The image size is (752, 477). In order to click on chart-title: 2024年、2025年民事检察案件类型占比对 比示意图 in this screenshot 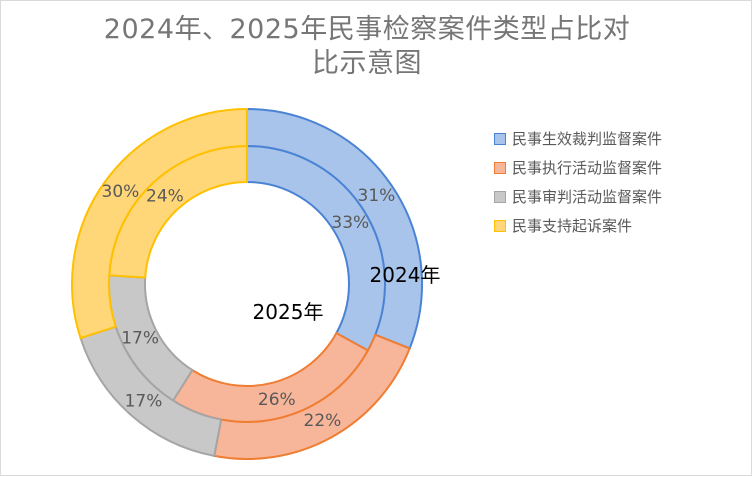, I will do `click(367, 47)`.